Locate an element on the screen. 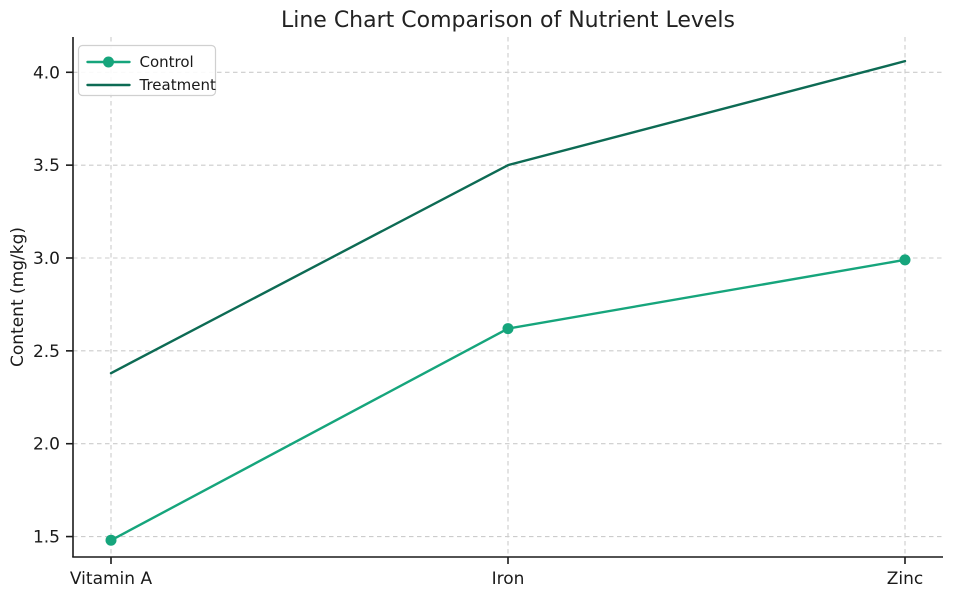  y-axis-label: Content (mg/kg) is located at coordinates (18, 297).